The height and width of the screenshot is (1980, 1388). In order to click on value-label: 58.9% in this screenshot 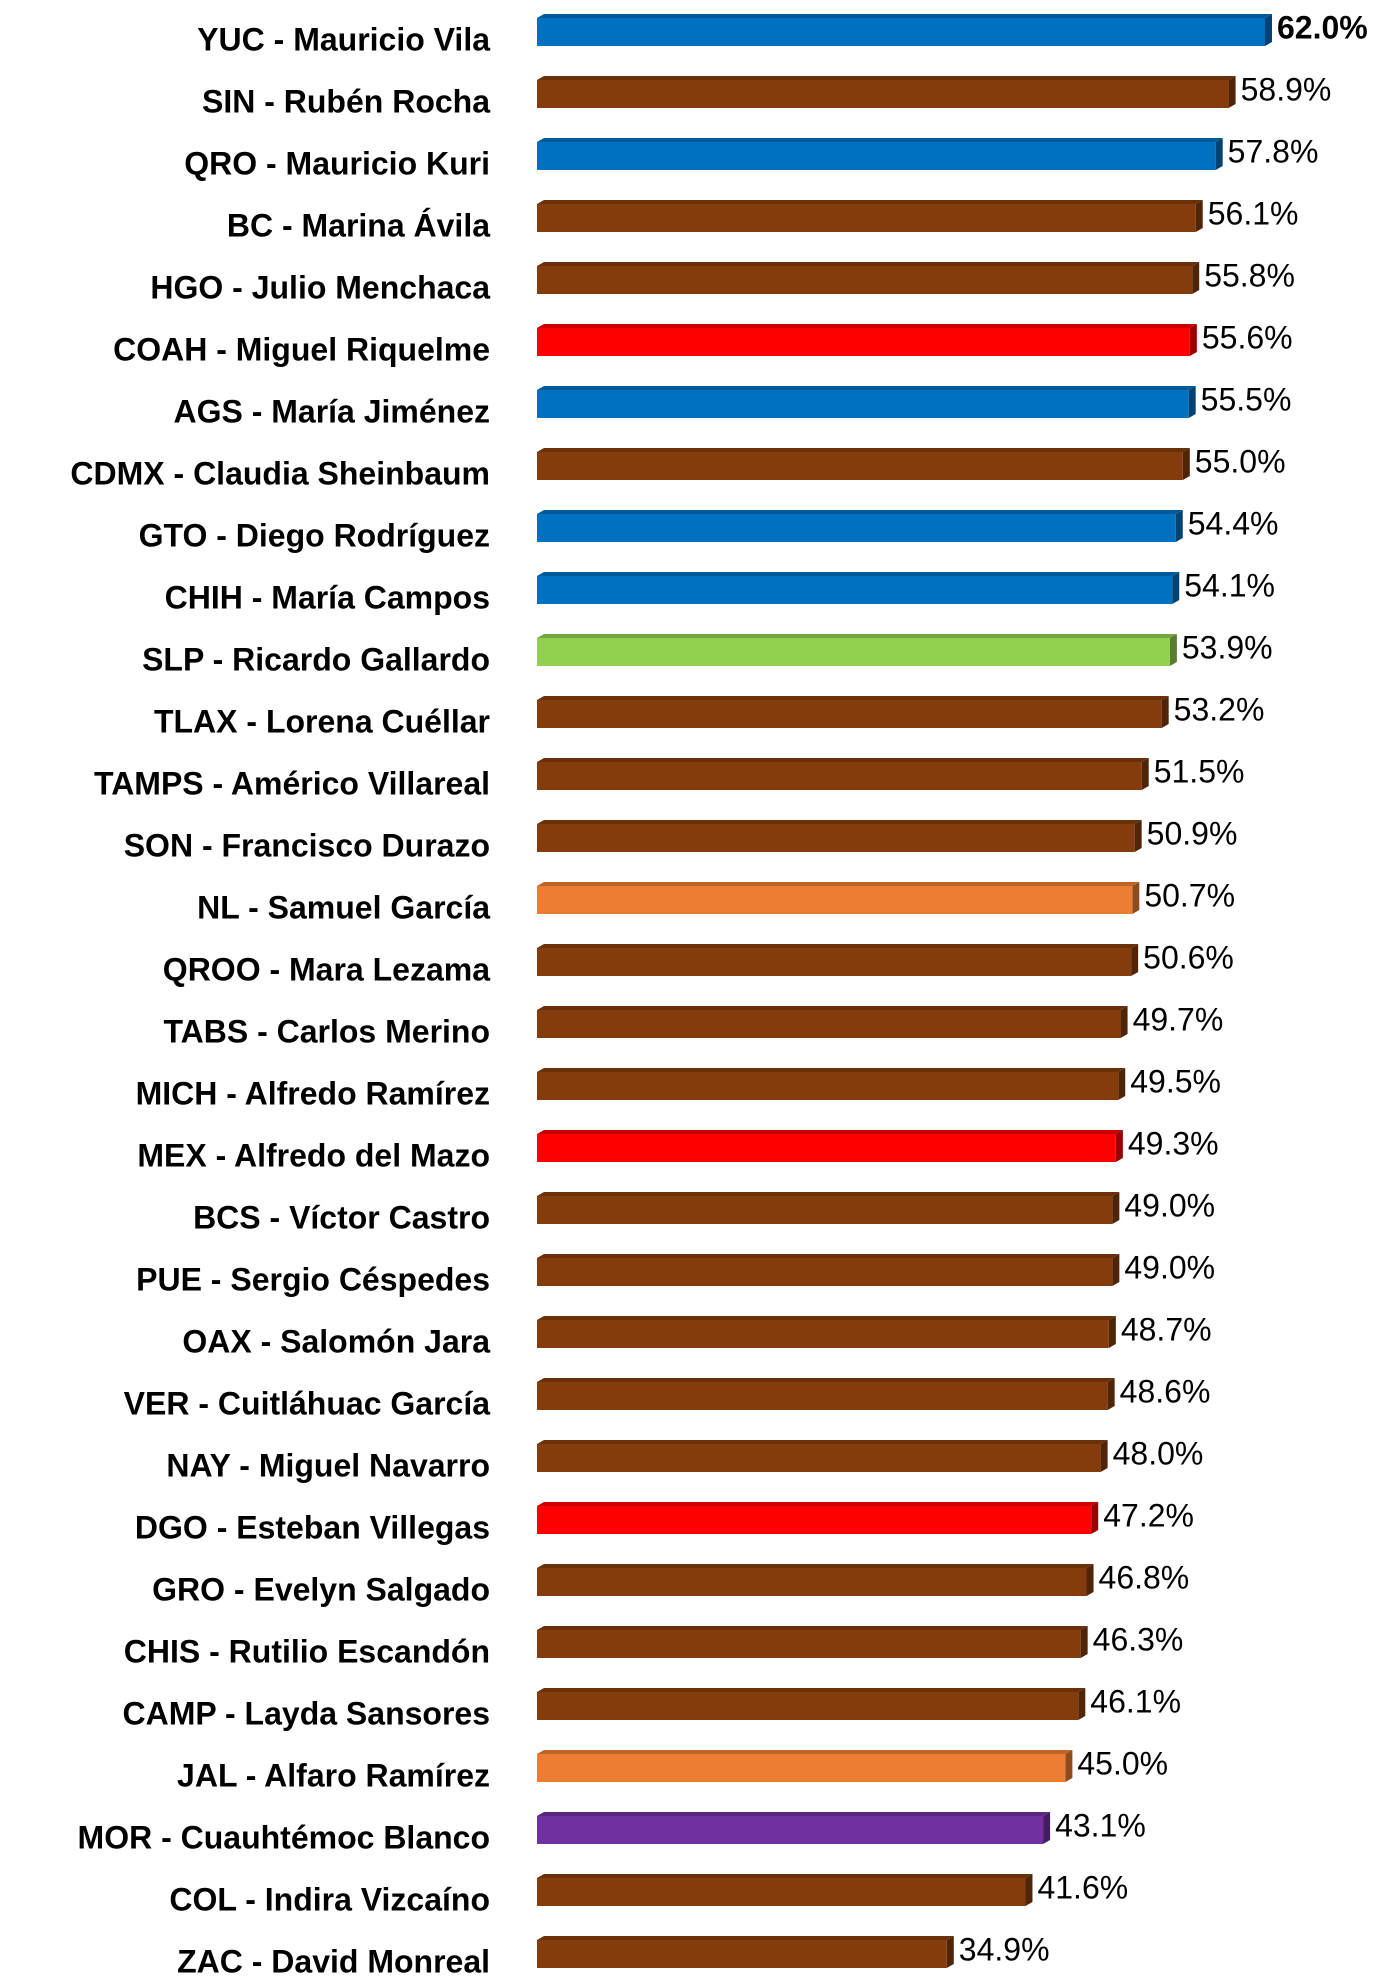, I will do `click(1286, 89)`.